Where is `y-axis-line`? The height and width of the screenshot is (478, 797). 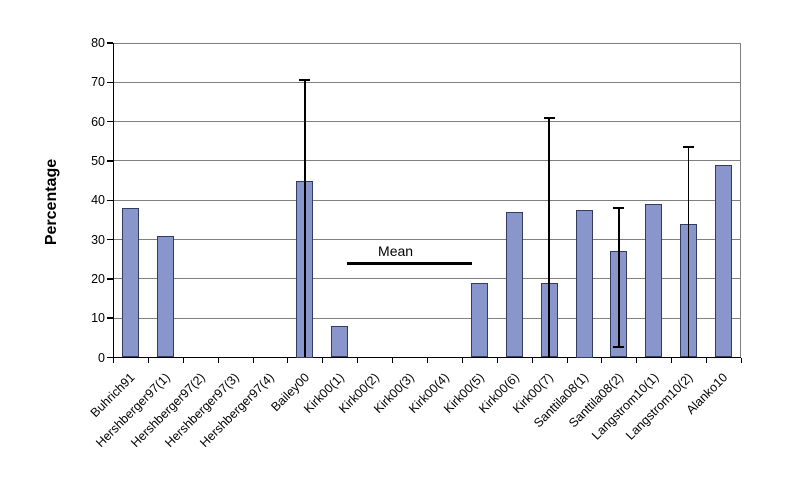 y-axis-line is located at coordinates (113, 200).